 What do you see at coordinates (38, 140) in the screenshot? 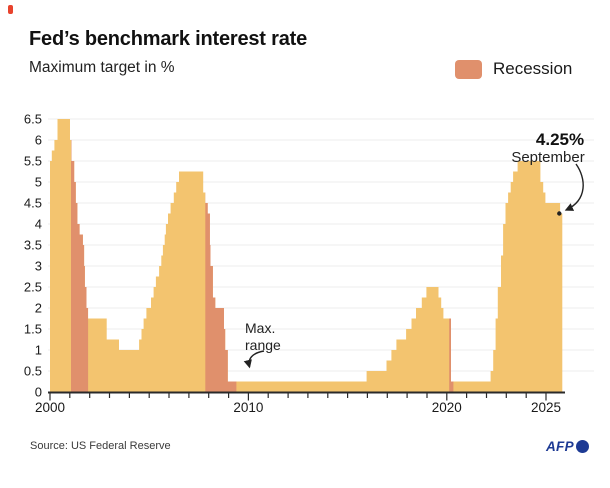
I see `y-tick-label: 6` at bounding box center [38, 140].